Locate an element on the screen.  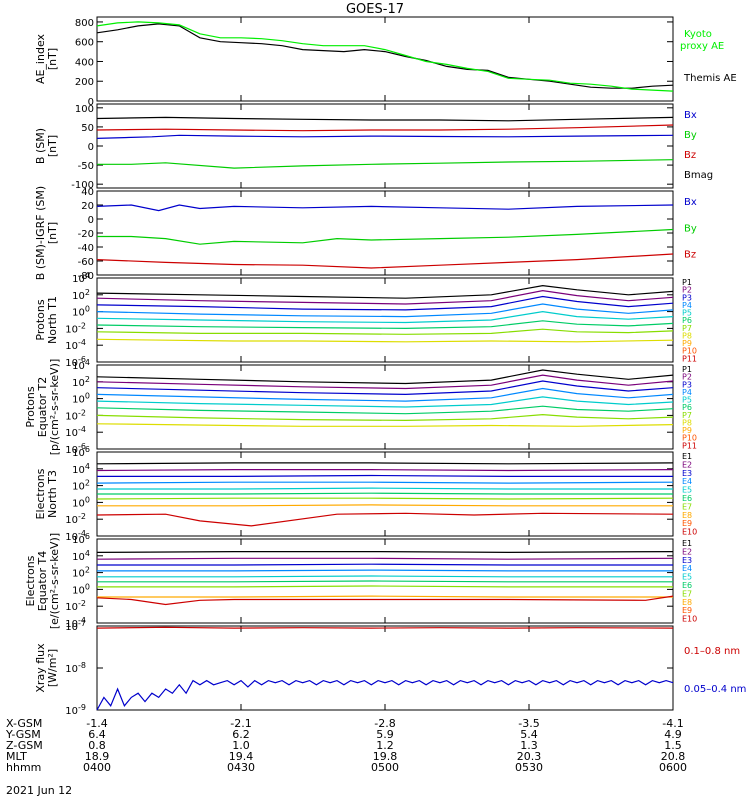
legend-ee-E1: E1 is located at coordinates (687, 543).